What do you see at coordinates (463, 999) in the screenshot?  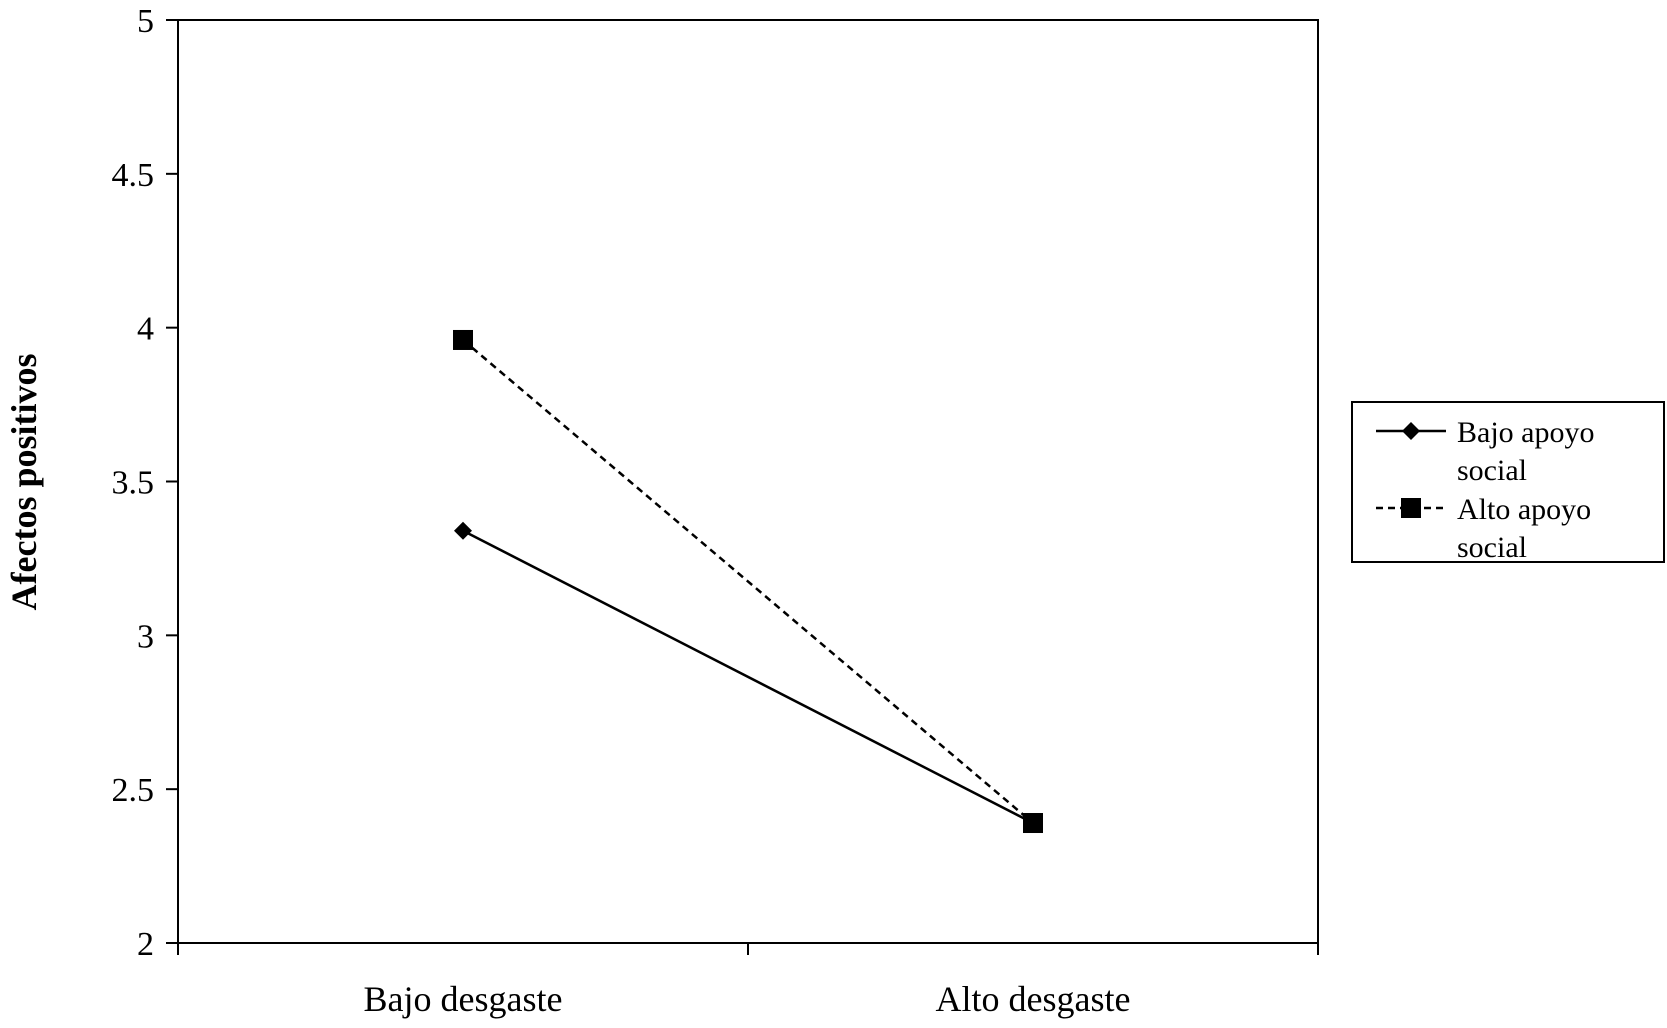 I see `x-category-label: Bajo desgaste` at bounding box center [463, 999].